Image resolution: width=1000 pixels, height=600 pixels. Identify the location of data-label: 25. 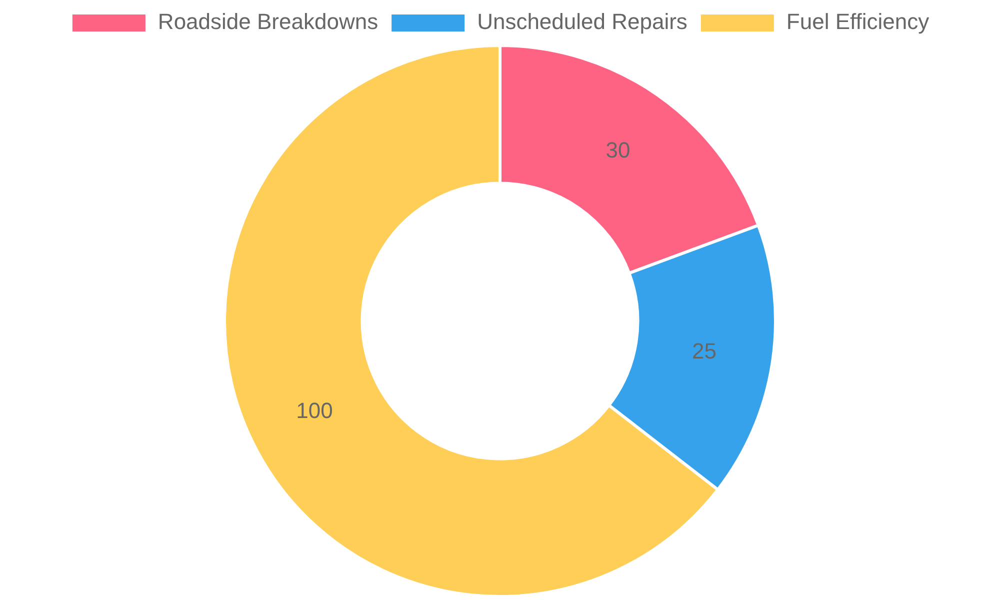
(704, 351).